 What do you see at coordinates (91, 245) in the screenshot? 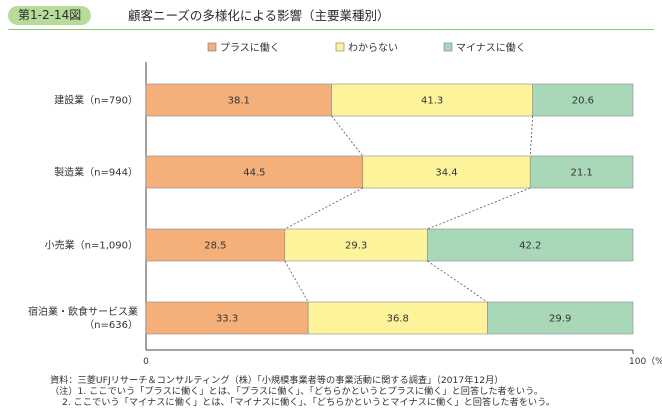
I see `category-label: 小売業（n=1,090）` at bounding box center [91, 245].